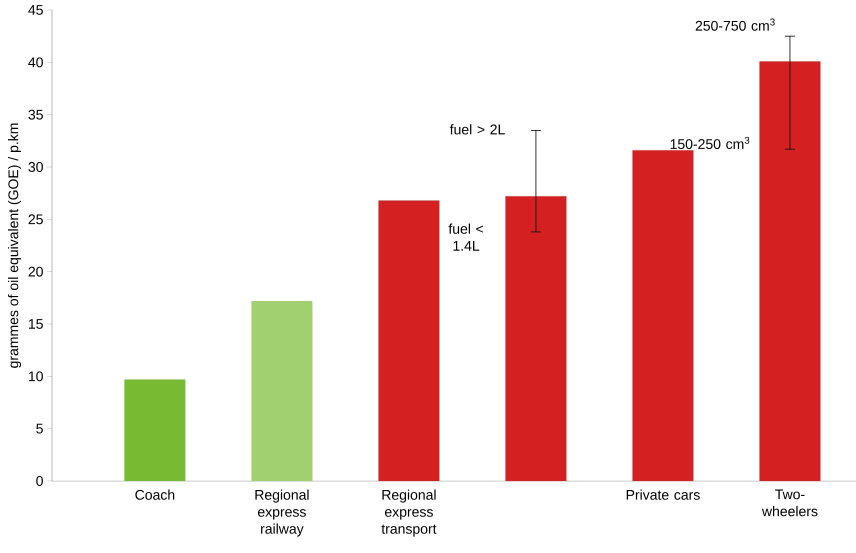  Describe the element at coordinates (790, 503) in the screenshot. I see `x-tick-label: Two-wheelers` at that location.